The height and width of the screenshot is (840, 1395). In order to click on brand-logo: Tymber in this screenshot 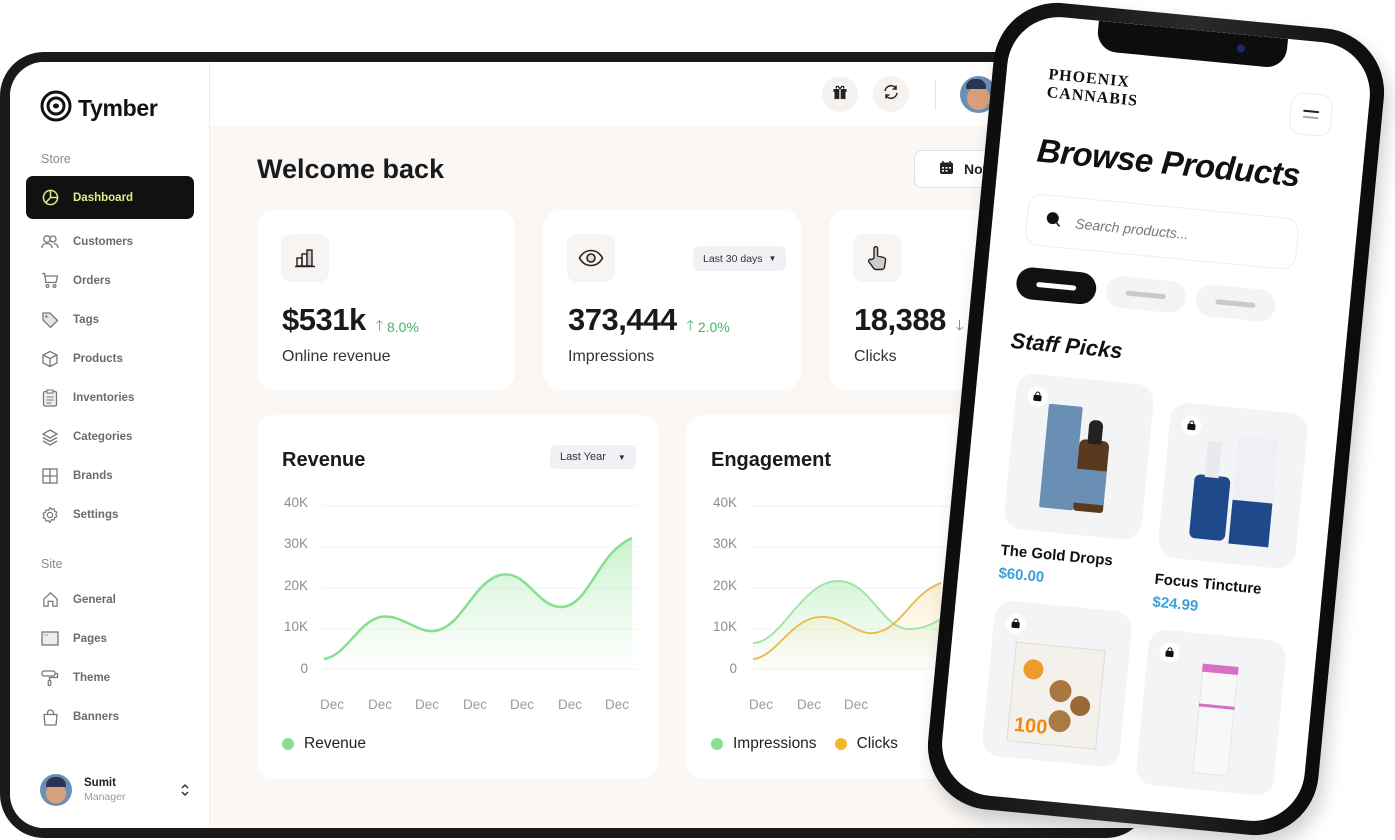, I will do `click(99, 108)`.